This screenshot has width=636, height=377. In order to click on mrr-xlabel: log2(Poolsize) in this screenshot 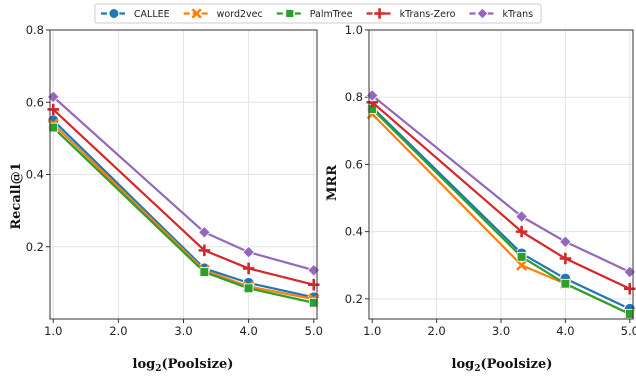, I will do `click(502, 365)`.